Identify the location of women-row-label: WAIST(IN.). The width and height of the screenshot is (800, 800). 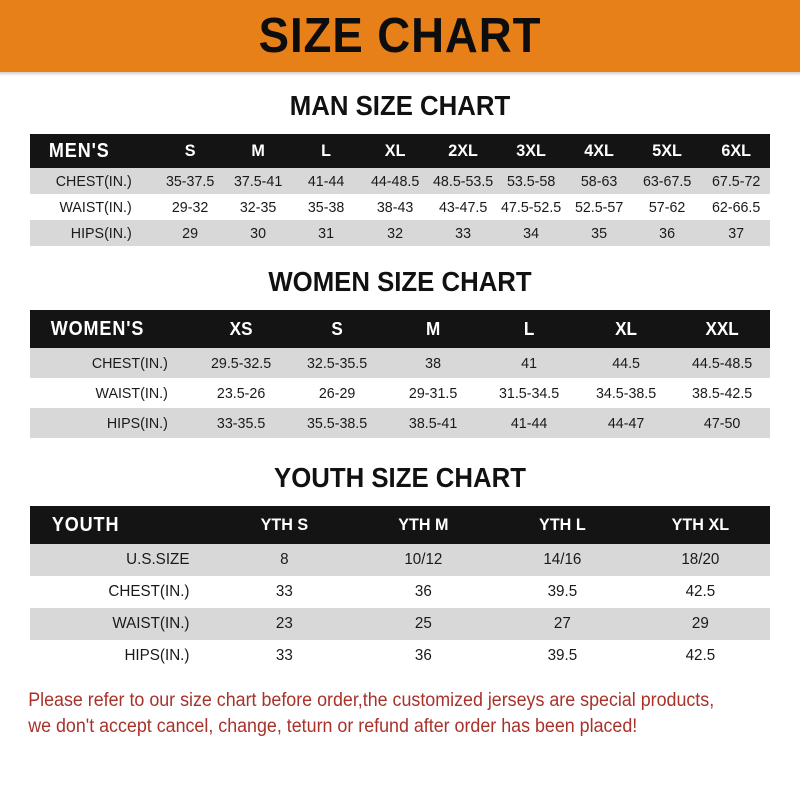
(131, 393).